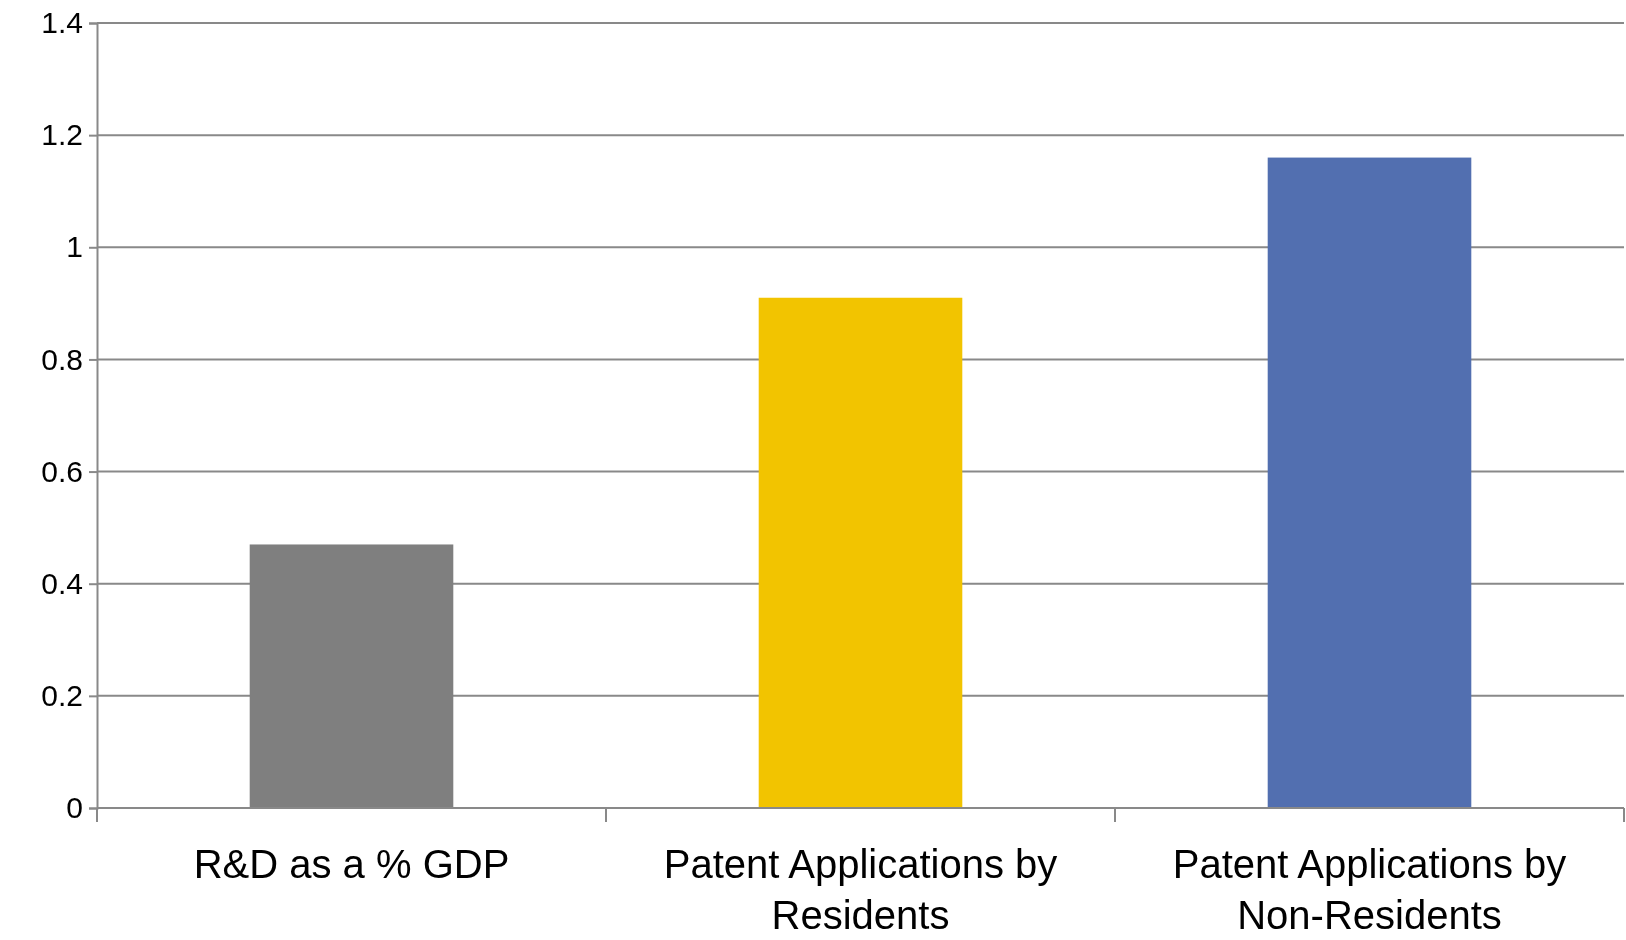 The width and height of the screenshot is (1626, 940). I want to click on y-tick-label: 0.8, so click(62, 359).